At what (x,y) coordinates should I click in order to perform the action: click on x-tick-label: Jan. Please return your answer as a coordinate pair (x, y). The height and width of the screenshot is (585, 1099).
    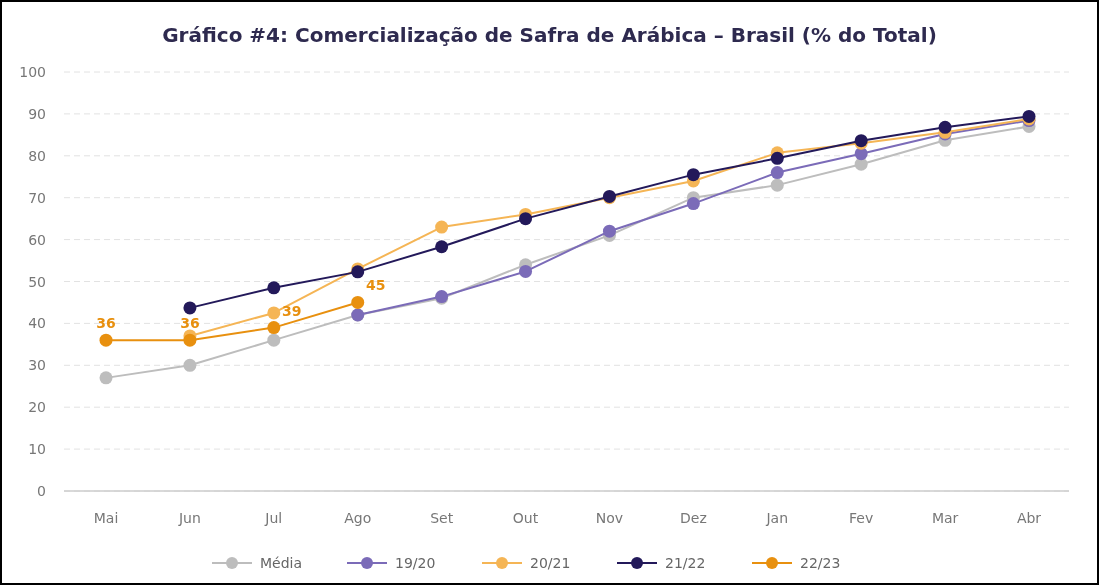
    Looking at the image, I should click on (777, 518).